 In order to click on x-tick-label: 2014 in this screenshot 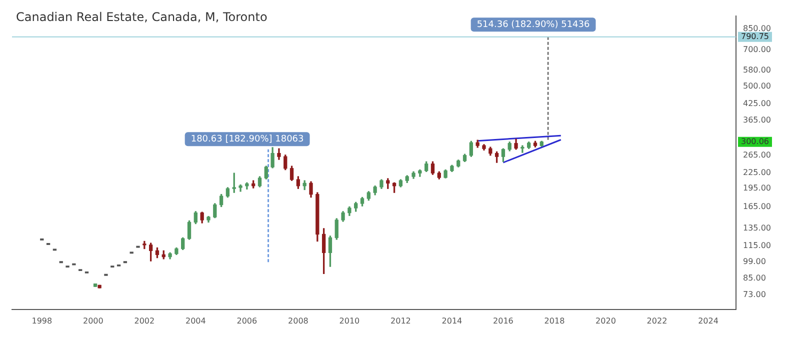, I will do `click(452, 321)`.